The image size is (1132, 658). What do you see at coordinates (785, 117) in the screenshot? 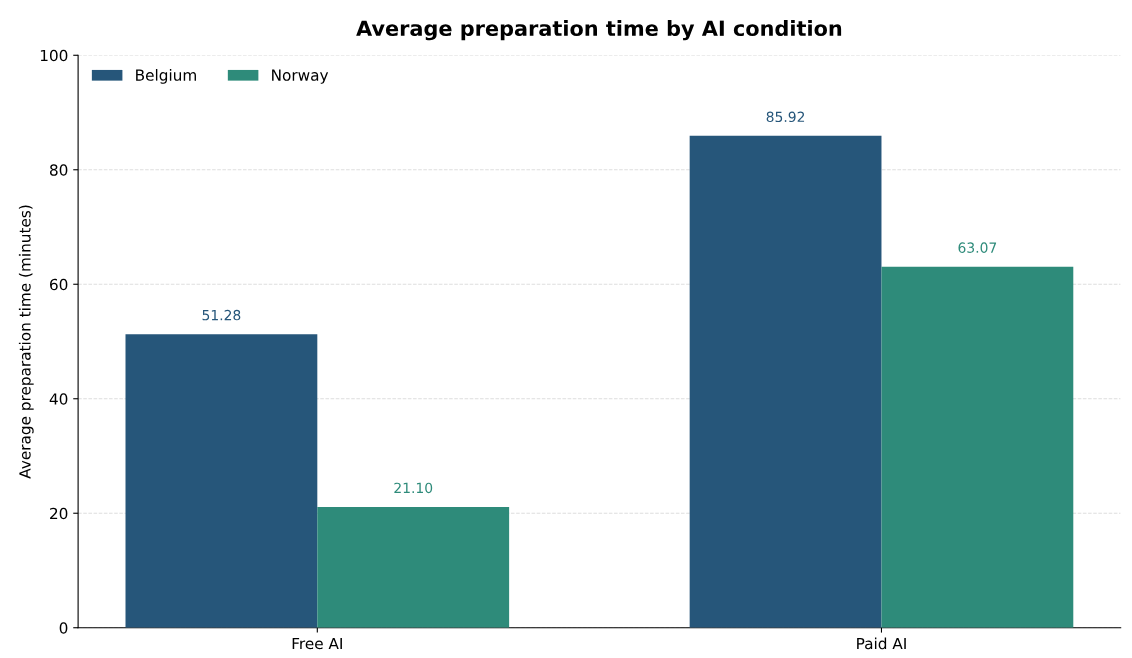
I see `data-label: 85.92` at bounding box center [785, 117].